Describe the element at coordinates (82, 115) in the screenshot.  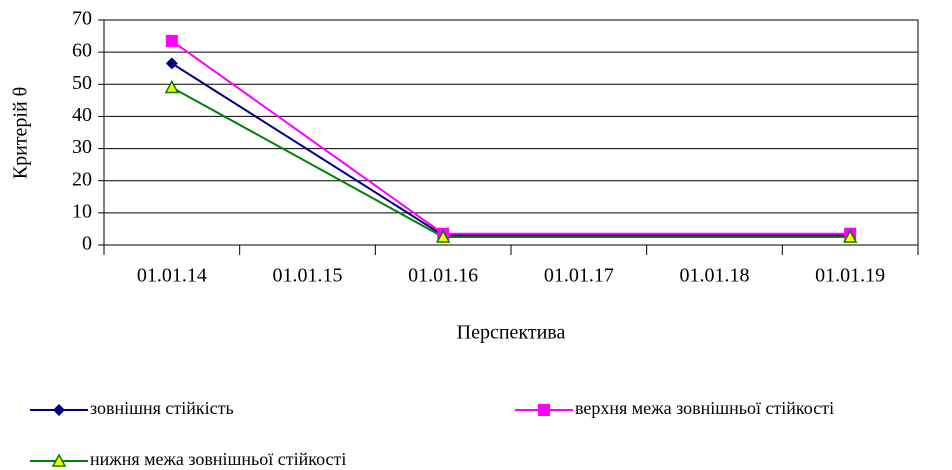
I see `y-tick-label: 40` at that location.